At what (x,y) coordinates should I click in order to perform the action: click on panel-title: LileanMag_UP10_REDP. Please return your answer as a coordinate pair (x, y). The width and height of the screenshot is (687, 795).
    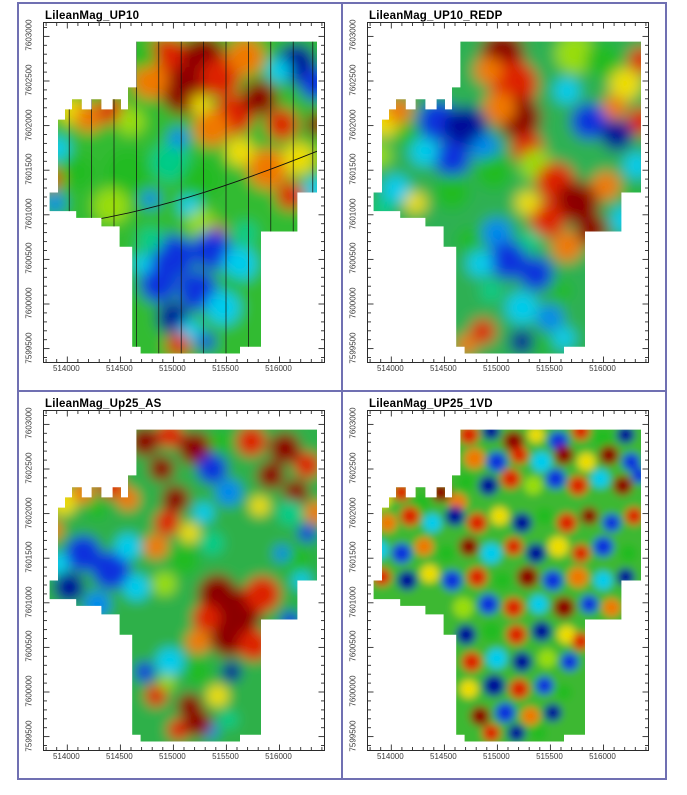
    Looking at the image, I should click on (436, 16).